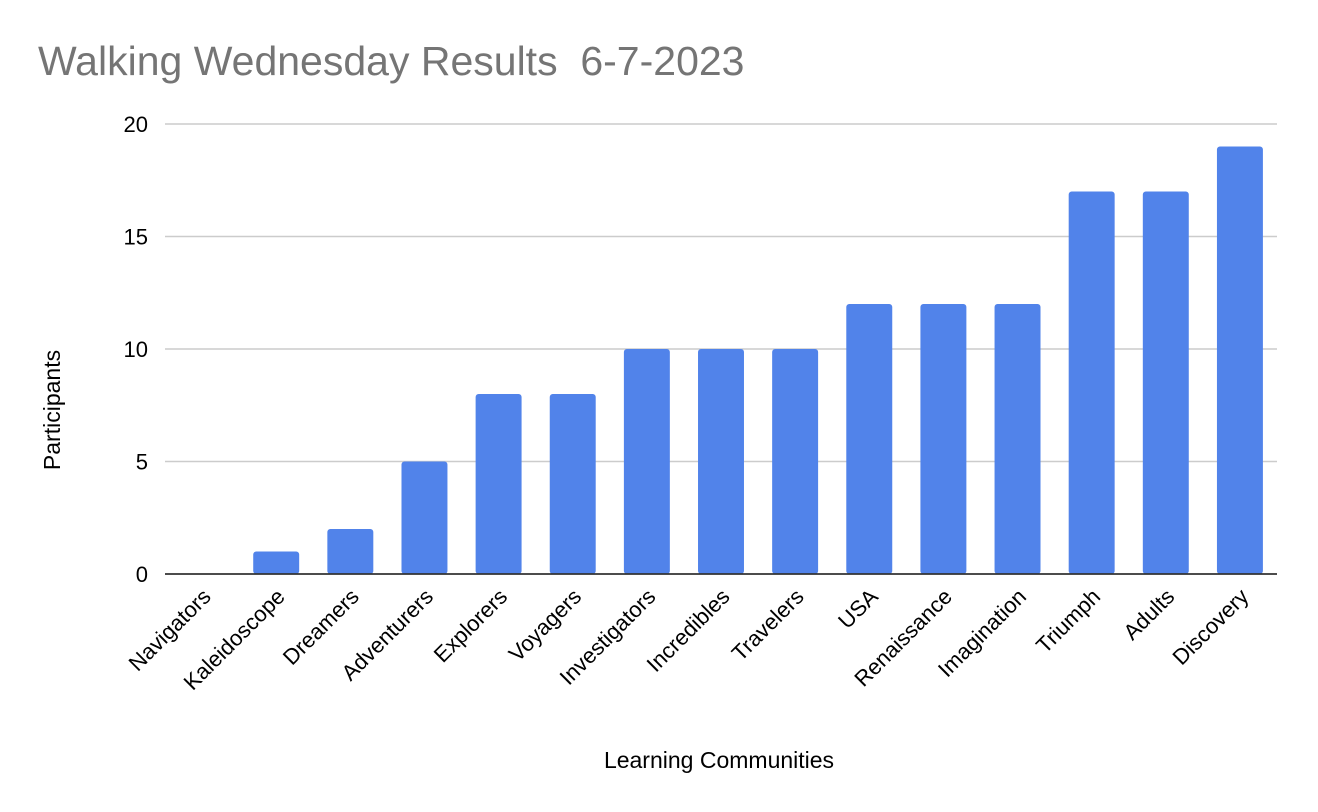  I want to click on x-tick-label: Triumph, so click(1068, 621).